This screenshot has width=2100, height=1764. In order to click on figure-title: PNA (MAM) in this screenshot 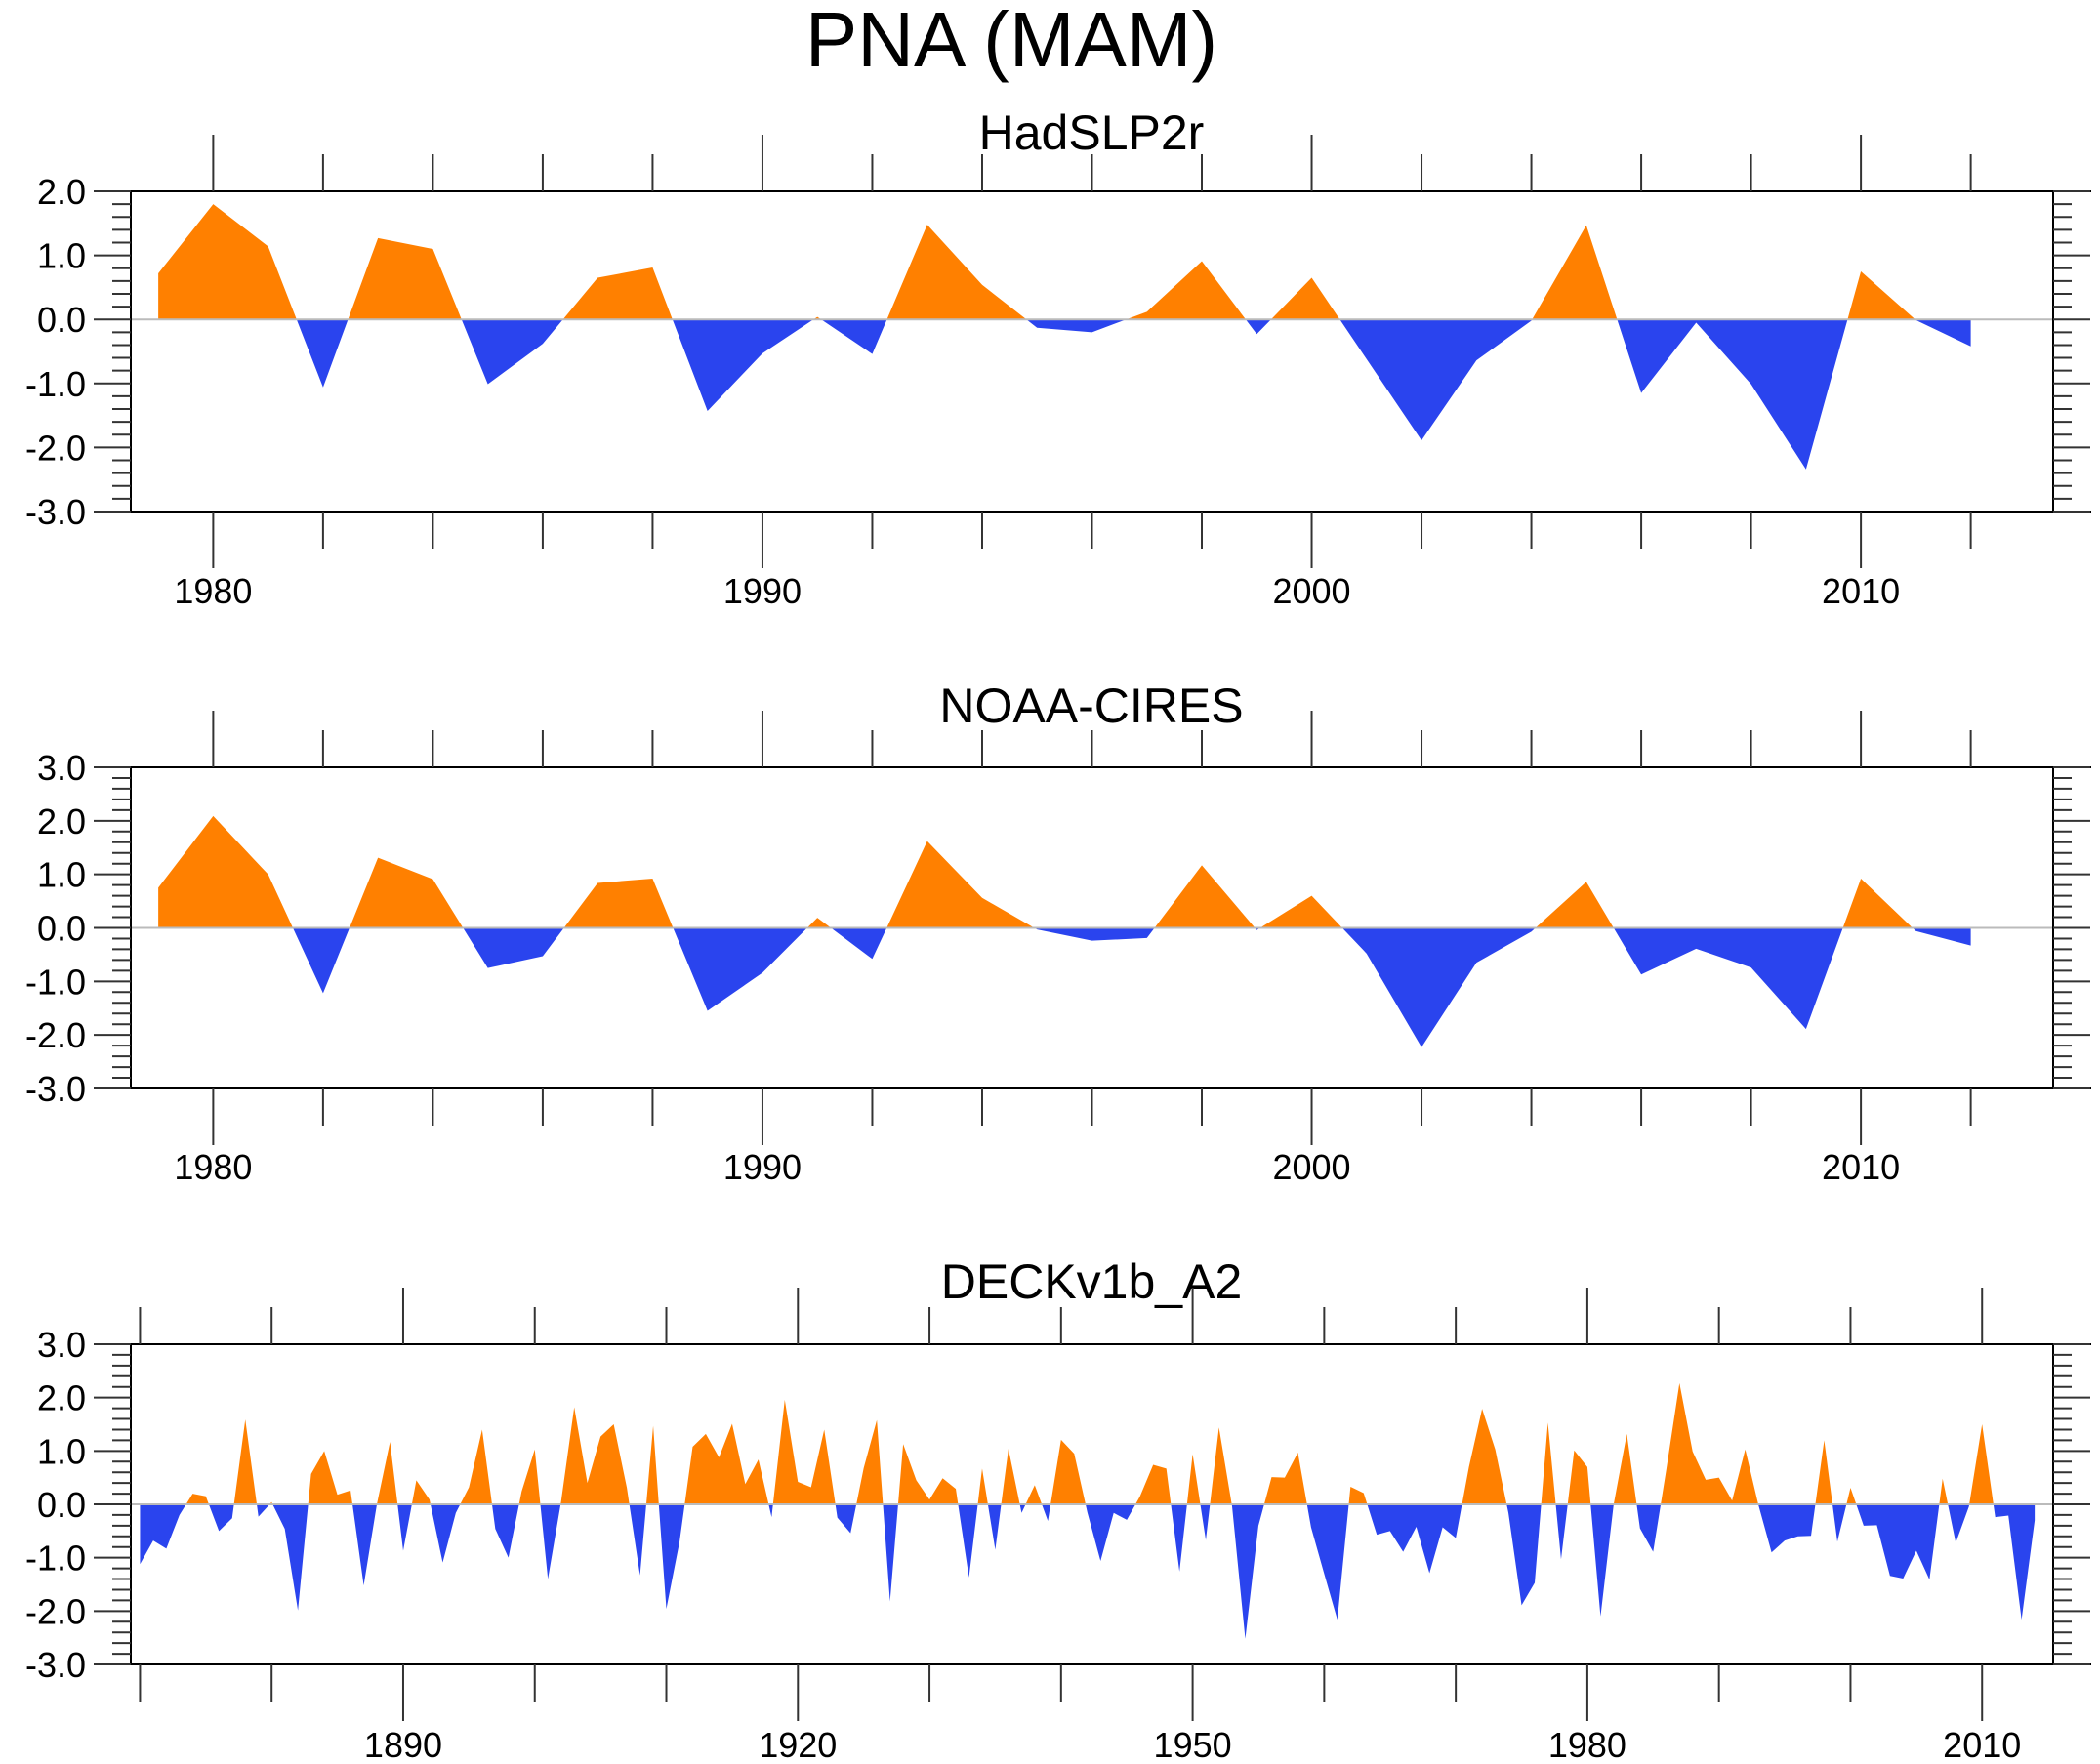, I will do `click(1011, 41)`.